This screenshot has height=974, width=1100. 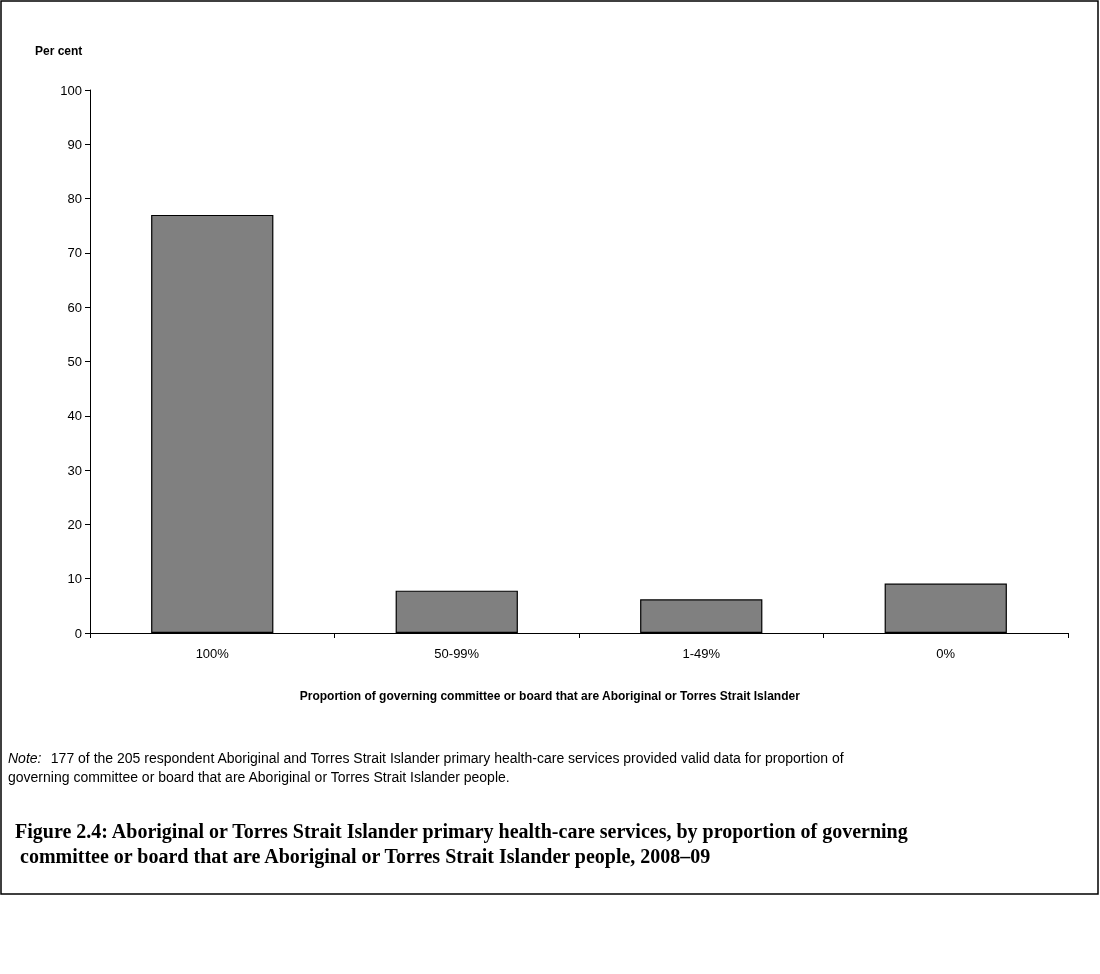 What do you see at coordinates (74, 361) in the screenshot?
I see `y-tick-label: 50` at bounding box center [74, 361].